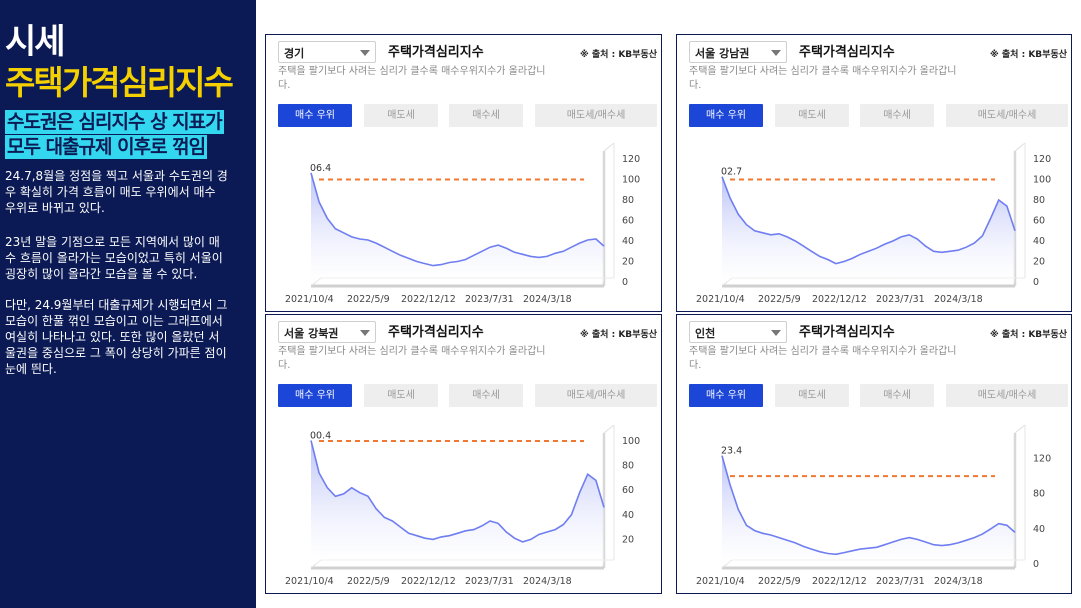  Describe the element at coordinates (112, 337) in the screenshot. I see `paragraph-3-line: 여실히 나타나고 있다. 또한 많이 올랐던 서` at that location.